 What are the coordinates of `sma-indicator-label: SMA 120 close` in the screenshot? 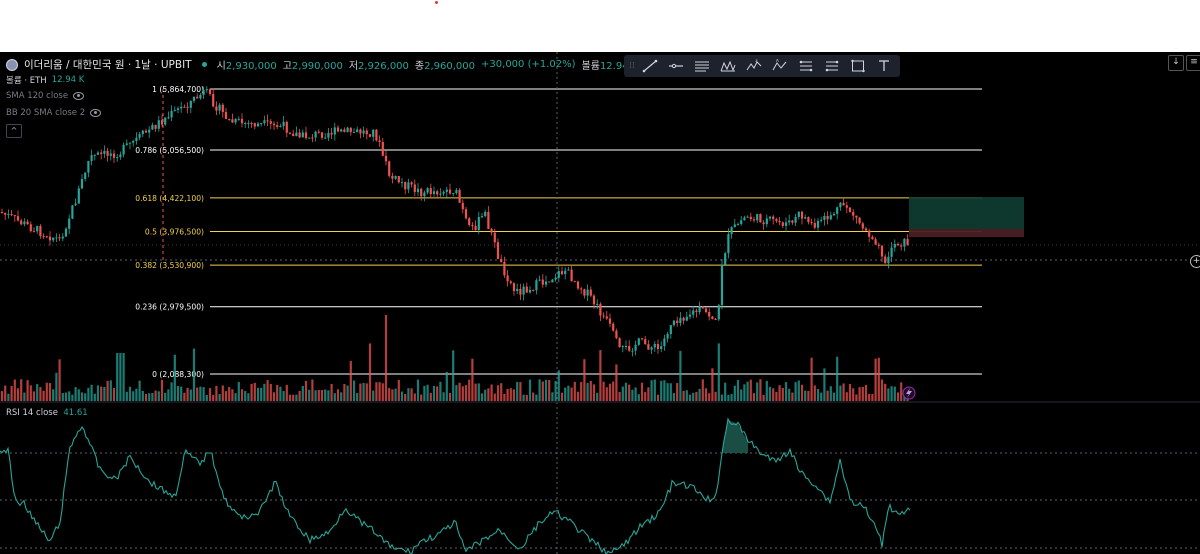 It's located at (45, 96).